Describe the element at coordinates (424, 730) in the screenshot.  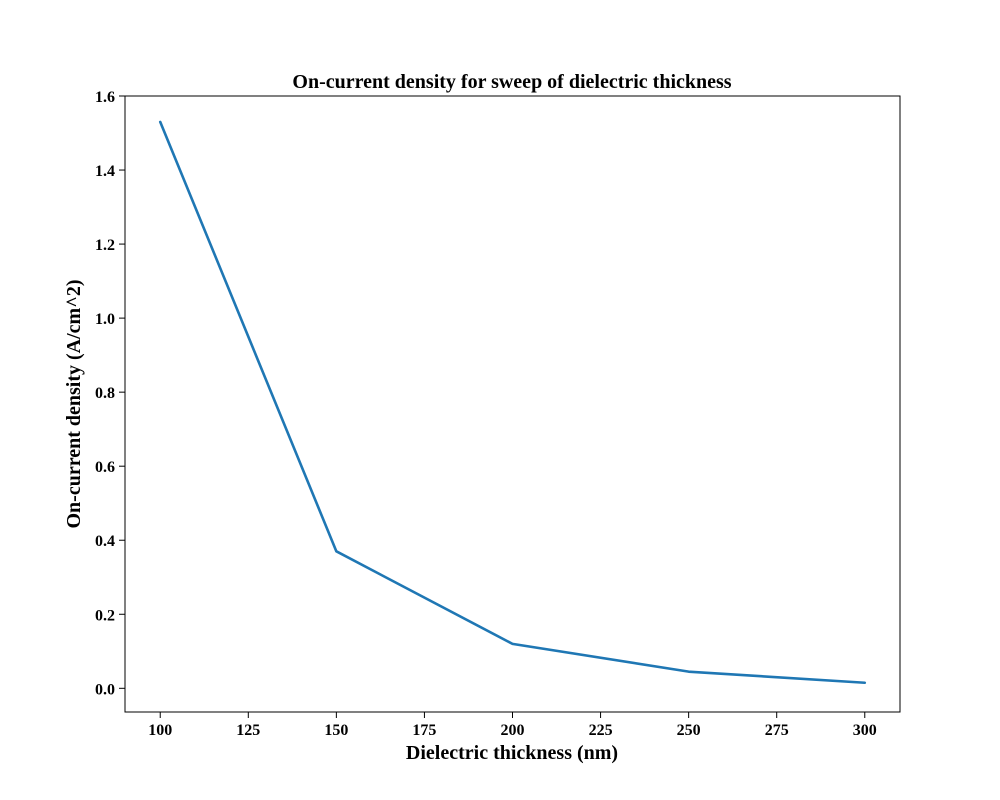
I see `x-tick-label: 175` at that location.